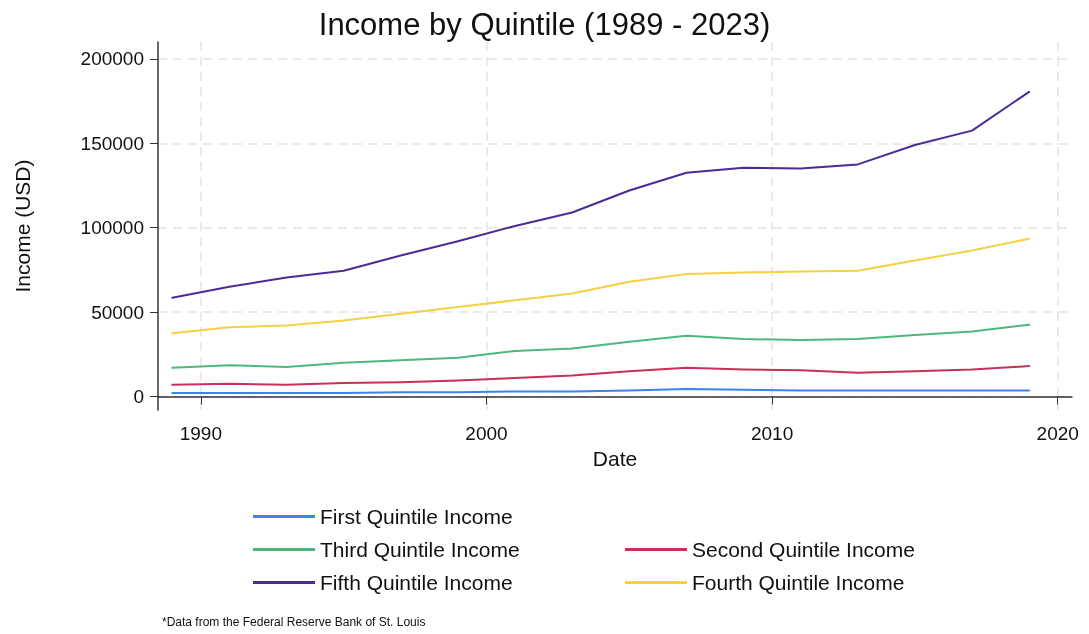 The image size is (1089, 634). What do you see at coordinates (117, 312) in the screenshot?
I see `y-tick-label: 50000` at bounding box center [117, 312].